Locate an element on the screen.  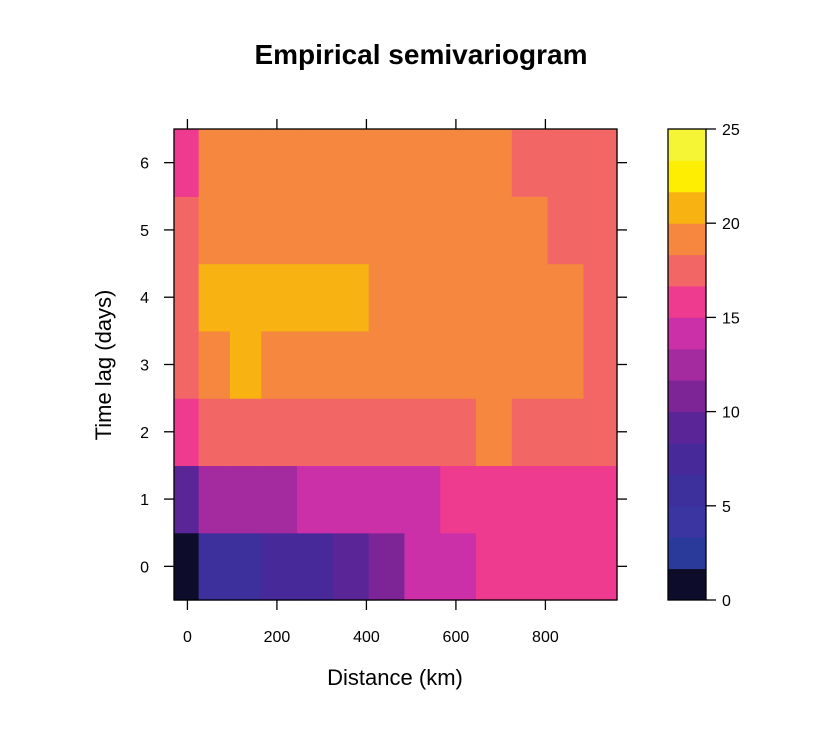
y-tick-label: 3 is located at coordinates (144, 366).